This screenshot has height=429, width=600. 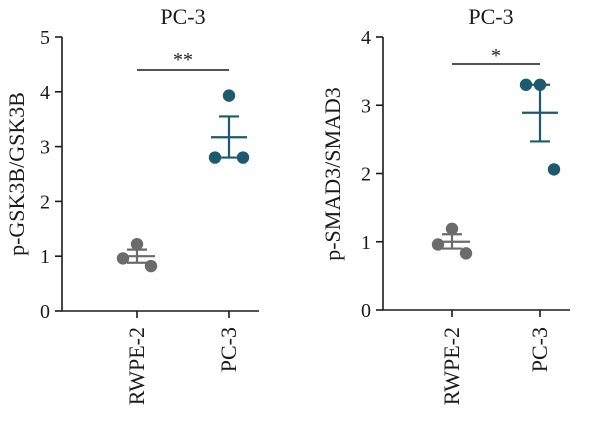 I want to click on significance-label: *, so click(x=496, y=56).